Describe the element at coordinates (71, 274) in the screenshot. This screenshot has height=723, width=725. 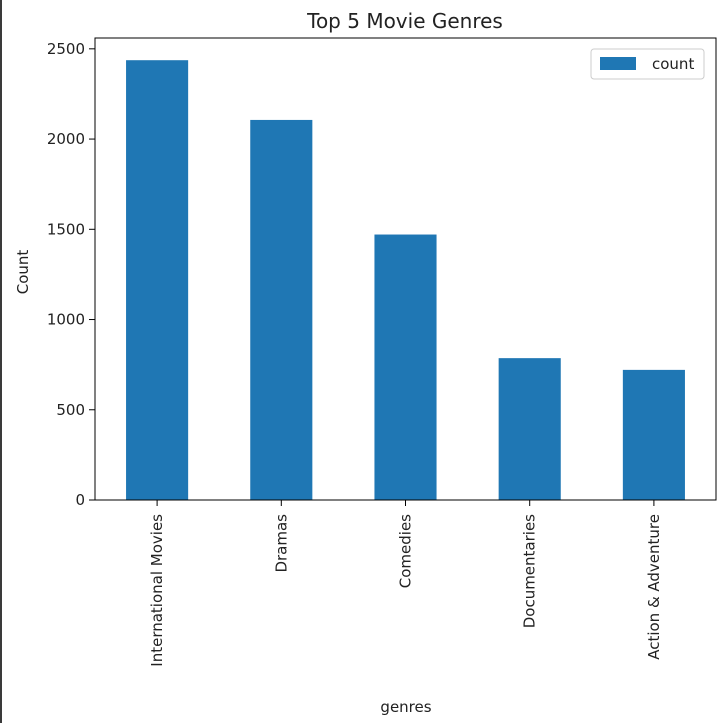
I see `y-axis: 0 500 1000 1500 2000 2500` at that location.